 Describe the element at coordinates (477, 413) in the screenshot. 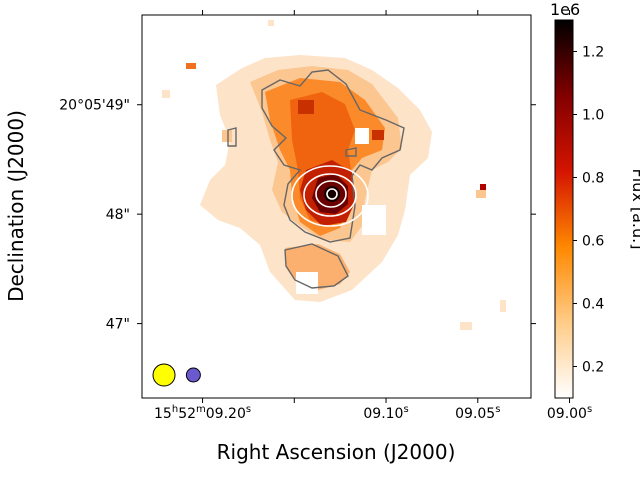

I see `x-tick-label: 09.05s` at that location.